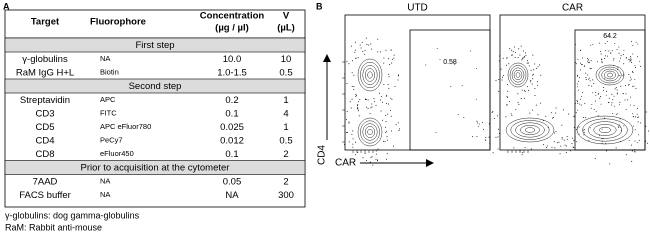 This screenshot has height=240, width=650. What do you see at coordinates (53, 227) in the screenshot?
I see `footnote: RaM: Rabbit anti-mouse` at bounding box center [53, 227].